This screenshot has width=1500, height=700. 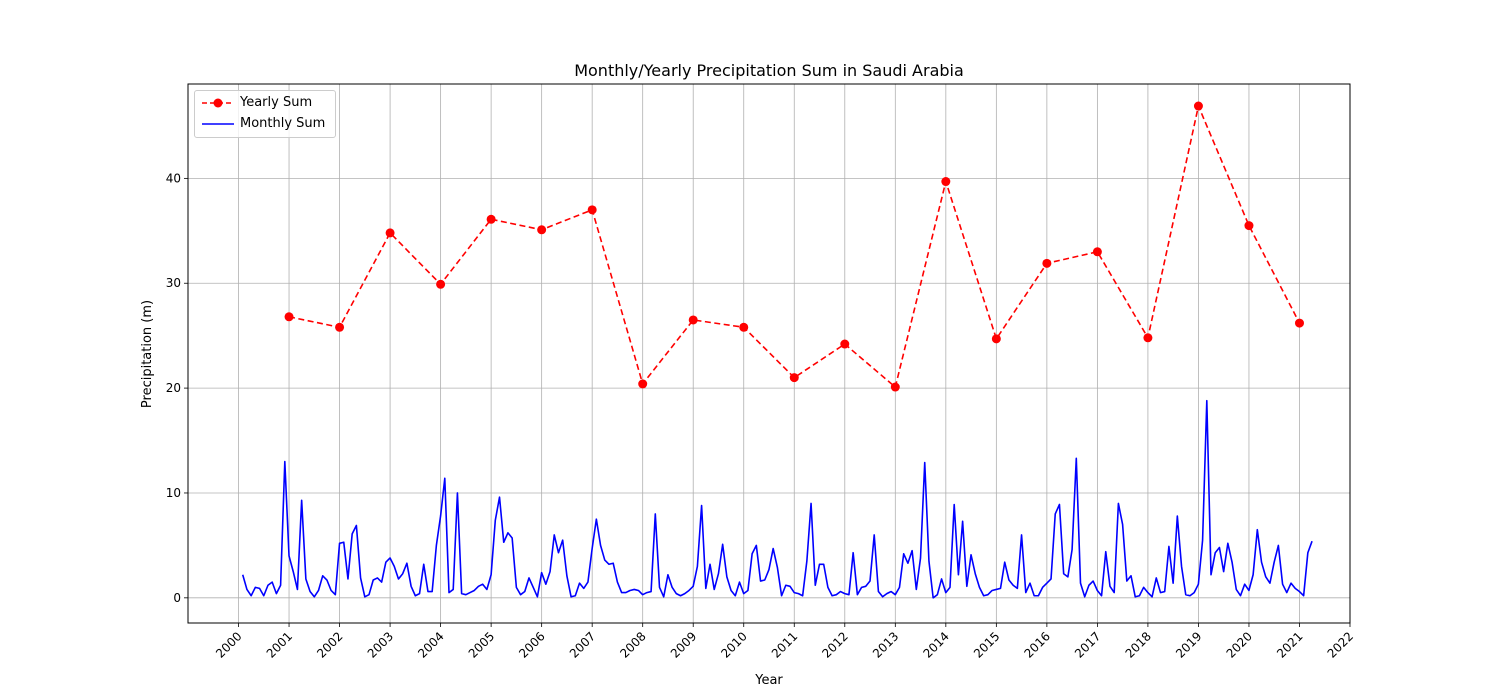 I want to click on legend-yearly-label: Yearly Sum, so click(x=276, y=102).